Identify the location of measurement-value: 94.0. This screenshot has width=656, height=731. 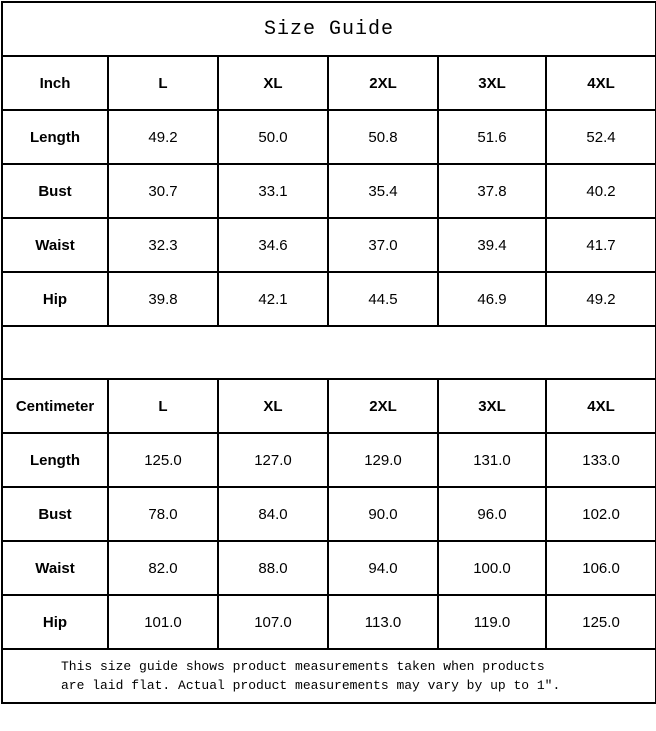
(383, 568).